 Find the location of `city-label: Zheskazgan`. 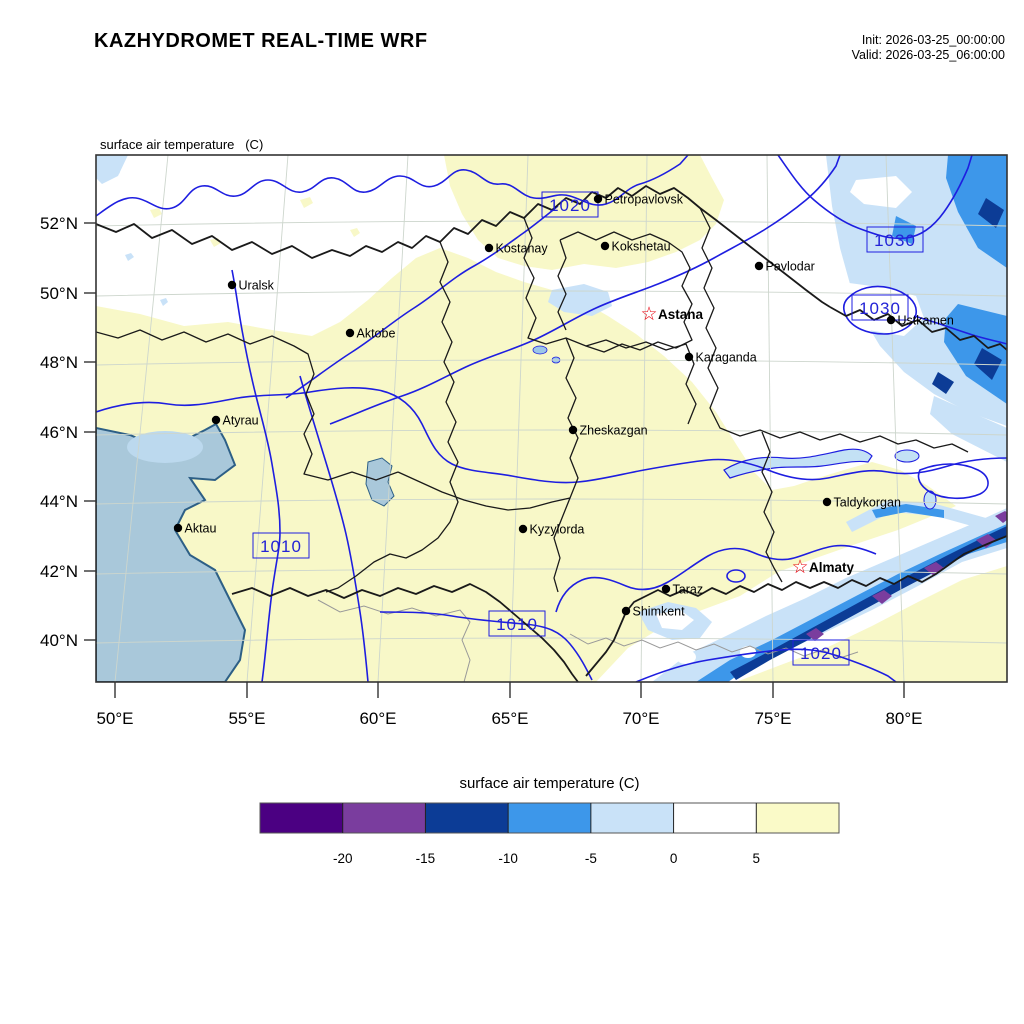

city-label: Zheskazgan is located at coordinates (614, 431).